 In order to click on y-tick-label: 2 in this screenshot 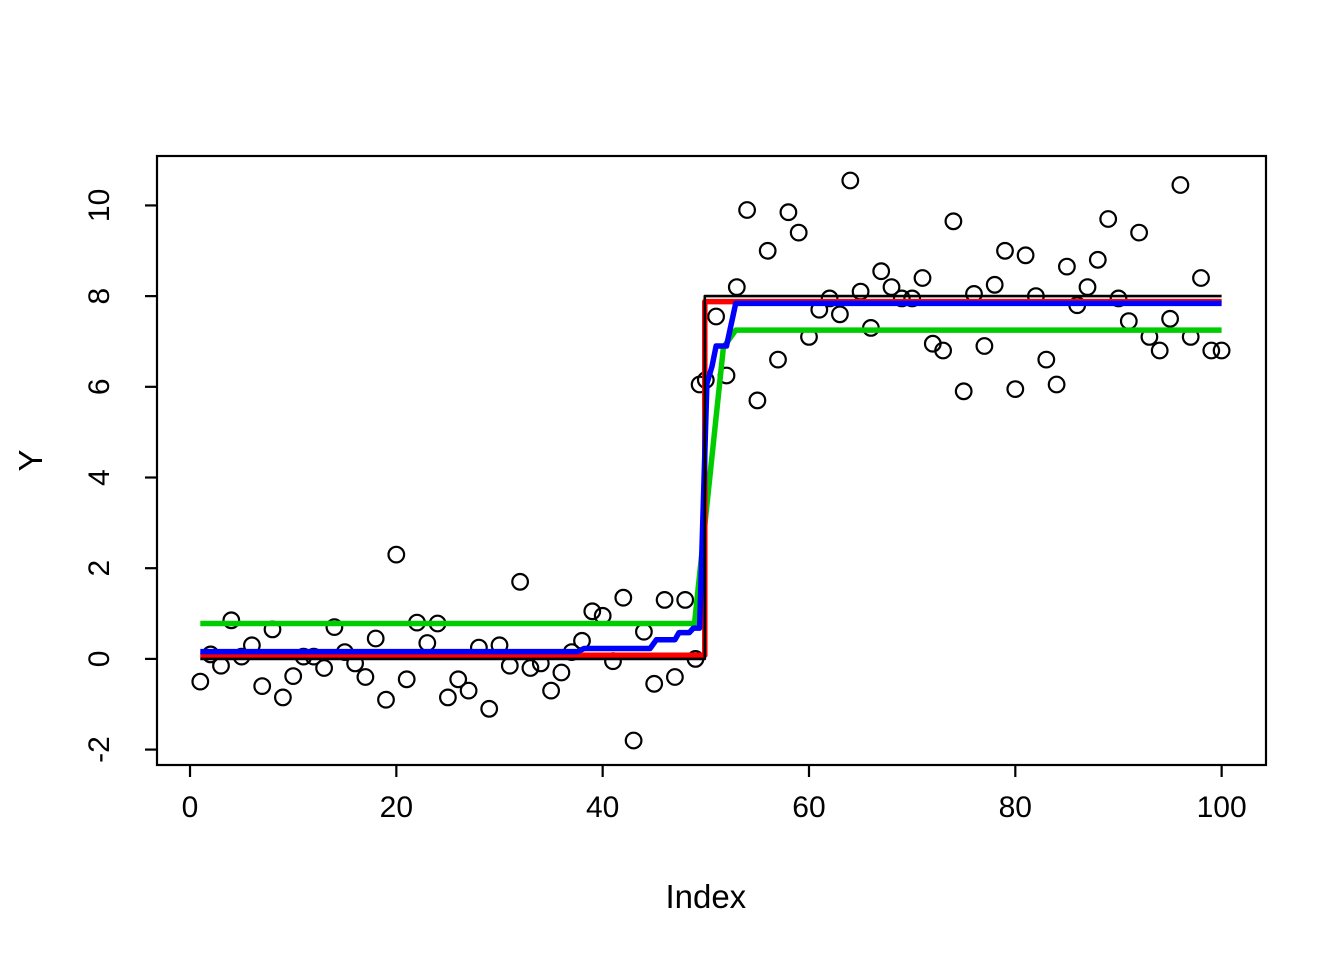, I will do `click(99, 568)`.